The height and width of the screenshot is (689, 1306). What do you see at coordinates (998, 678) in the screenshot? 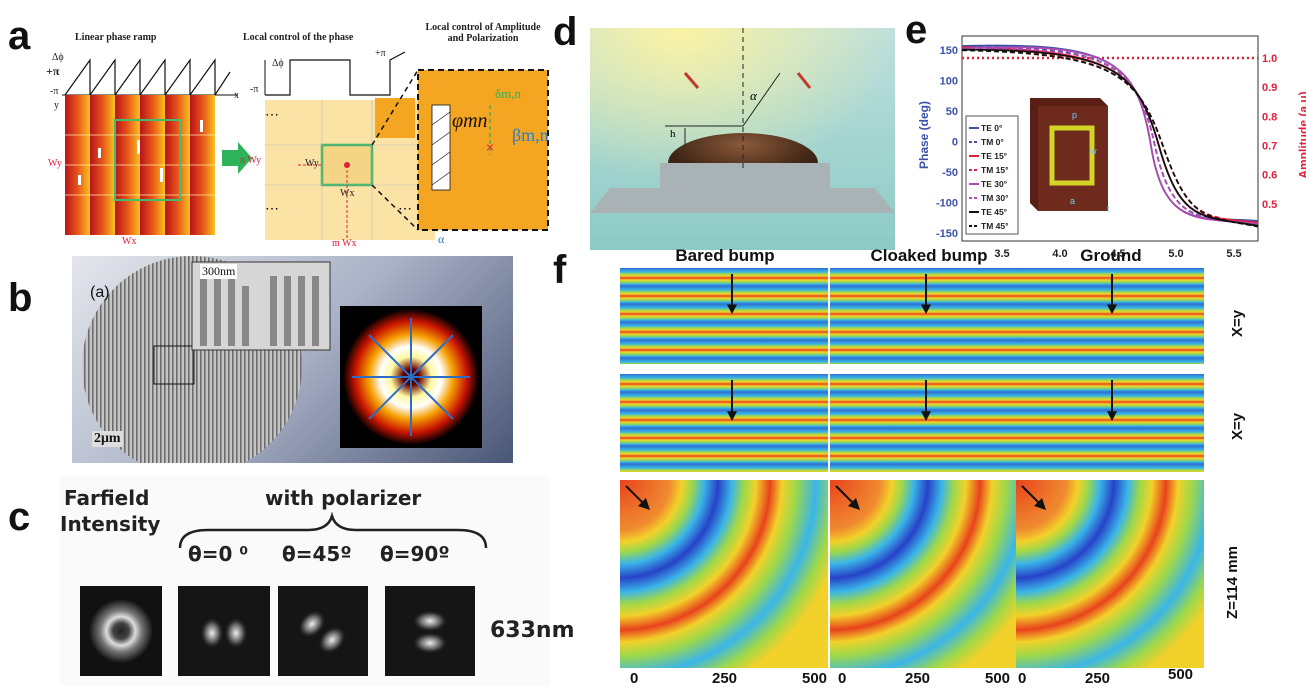
I see `xtick-c2-500: 500` at bounding box center [998, 678].